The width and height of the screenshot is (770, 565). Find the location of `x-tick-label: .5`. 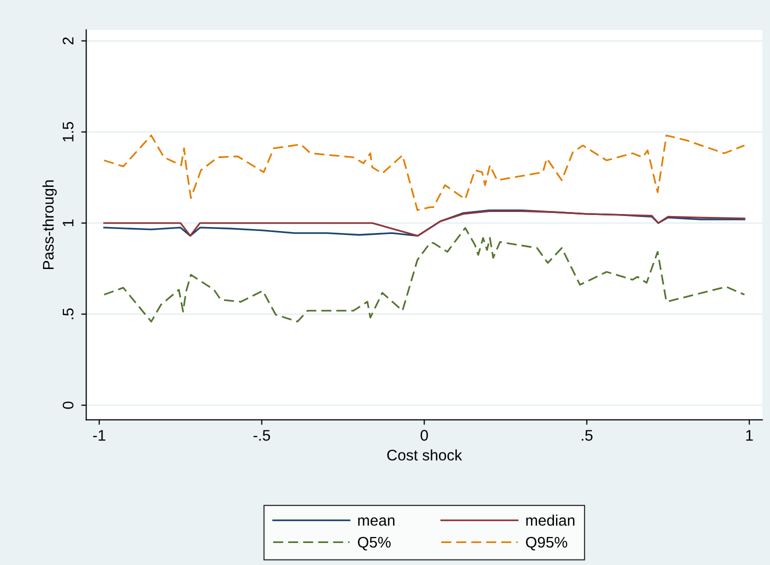

x-tick-label: .5 is located at coordinates (587, 435).